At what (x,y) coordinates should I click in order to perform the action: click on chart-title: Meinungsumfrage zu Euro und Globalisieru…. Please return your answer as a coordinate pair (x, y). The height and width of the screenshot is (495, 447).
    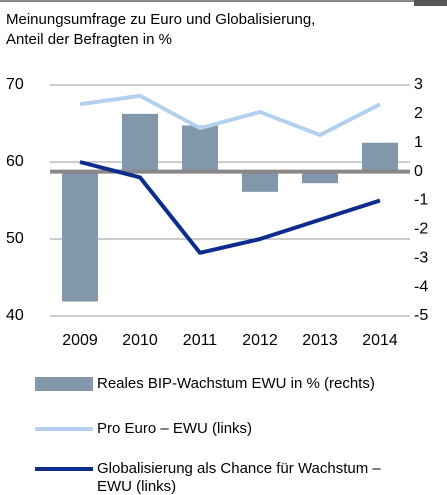
    Looking at the image, I should click on (160, 30).